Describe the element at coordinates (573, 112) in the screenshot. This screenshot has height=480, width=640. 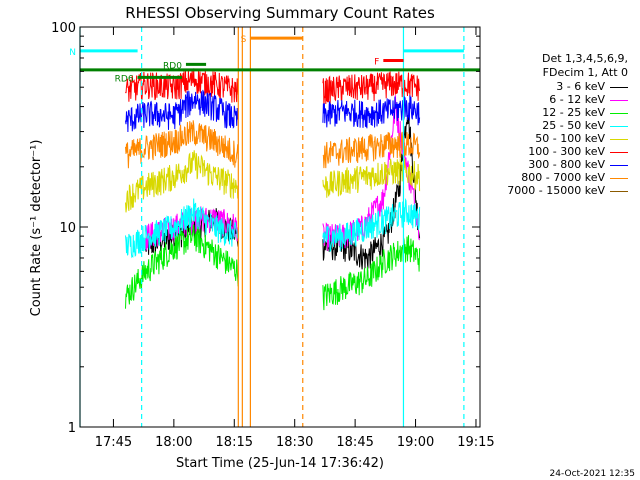
I see `legend-label: 12 - 25 keV` at that location.